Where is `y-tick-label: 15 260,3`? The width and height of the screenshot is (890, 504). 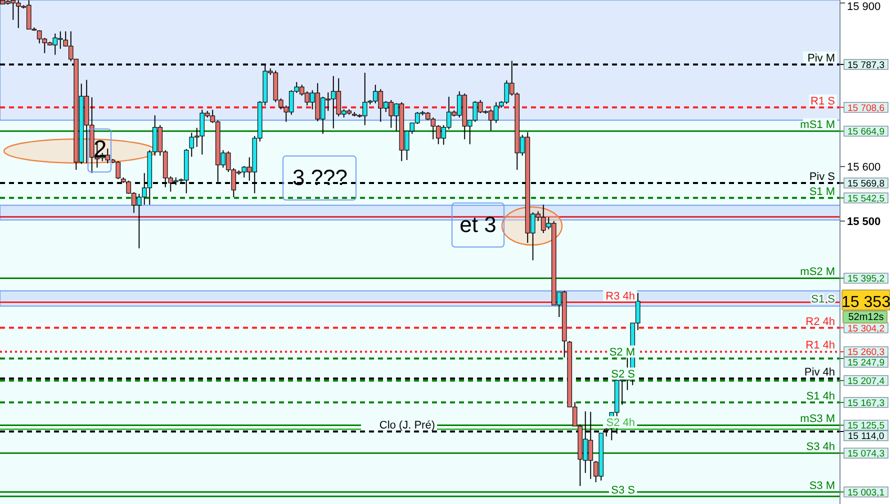
y-tick-label: 15 260,3 is located at coordinates (866, 352).